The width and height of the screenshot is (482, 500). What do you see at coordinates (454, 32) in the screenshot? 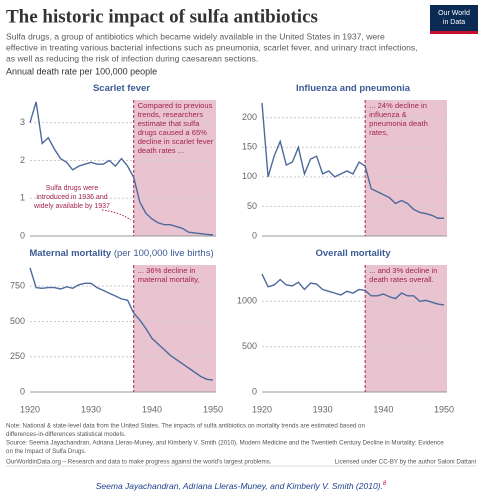
I see `logo-stripe` at bounding box center [454, 32].